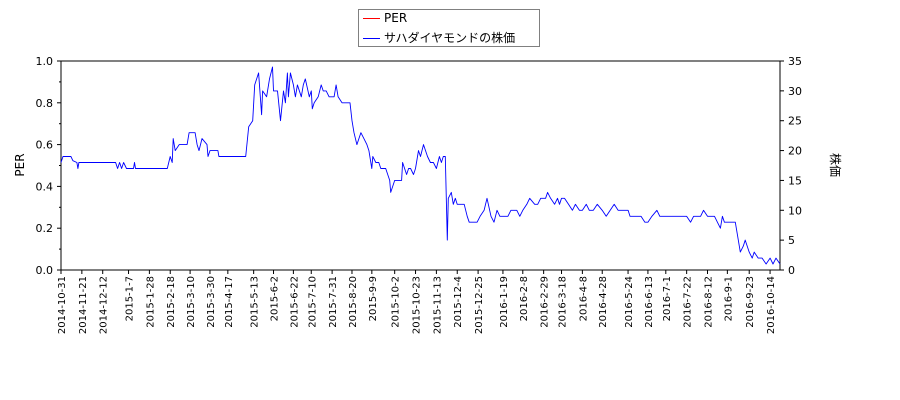 The image size is (900, 400). Describe the element at coordinates (437, 305) in the screenshot. I see `x-tick-label: 2015-11-13` at that location.